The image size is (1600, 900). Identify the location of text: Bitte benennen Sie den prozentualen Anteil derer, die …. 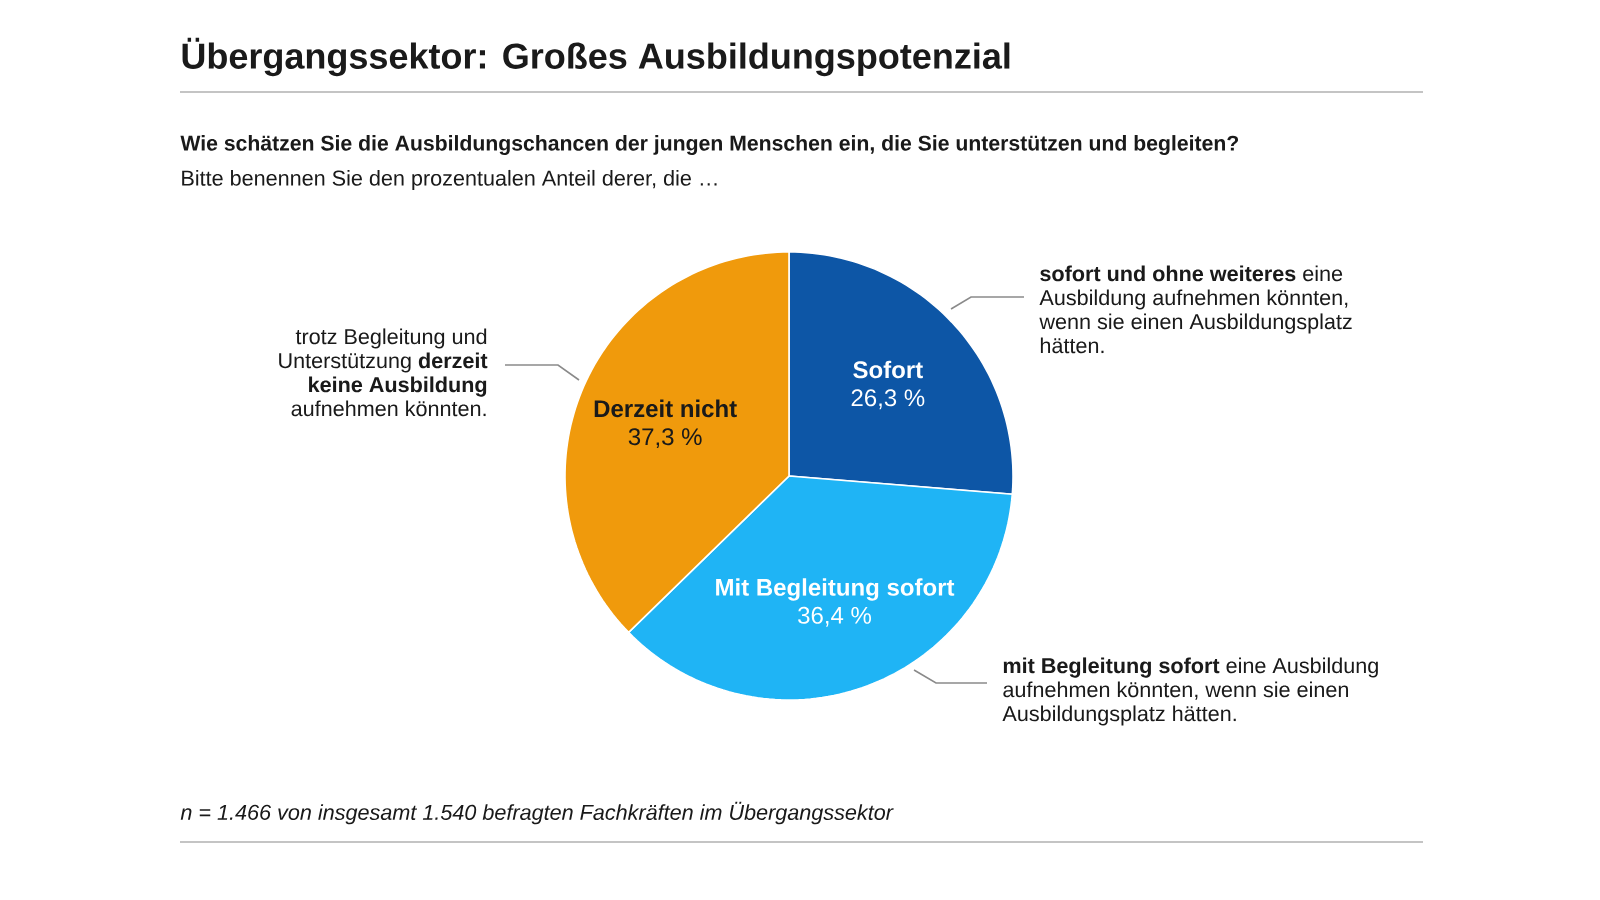
(449, 180).